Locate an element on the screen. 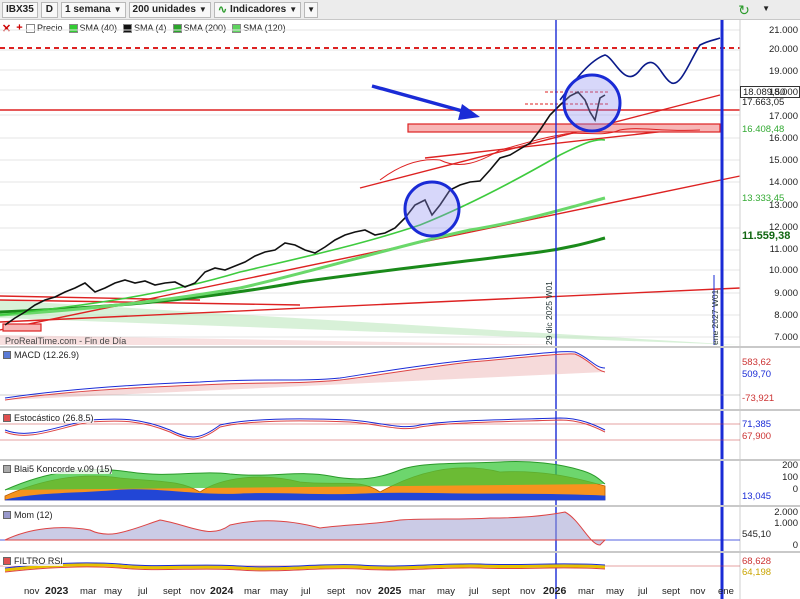 The height and width of the screenshot is (599, 800). rsi-value: 64,198 is located at coordinates (757, 572).